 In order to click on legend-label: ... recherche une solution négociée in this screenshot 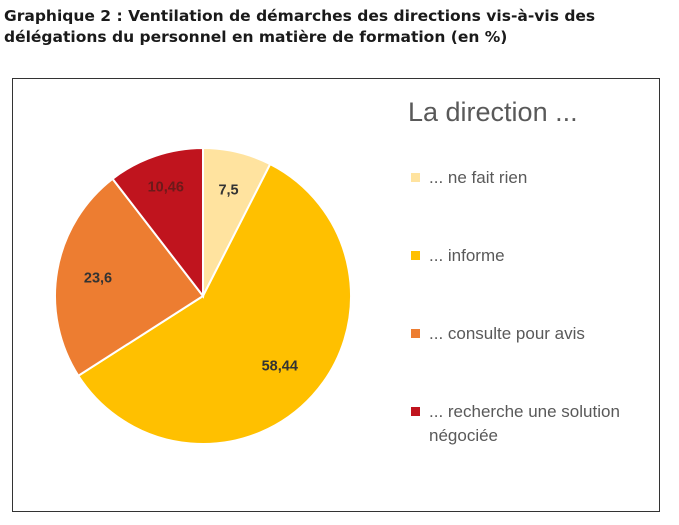, I will do `click(524, 423)`.